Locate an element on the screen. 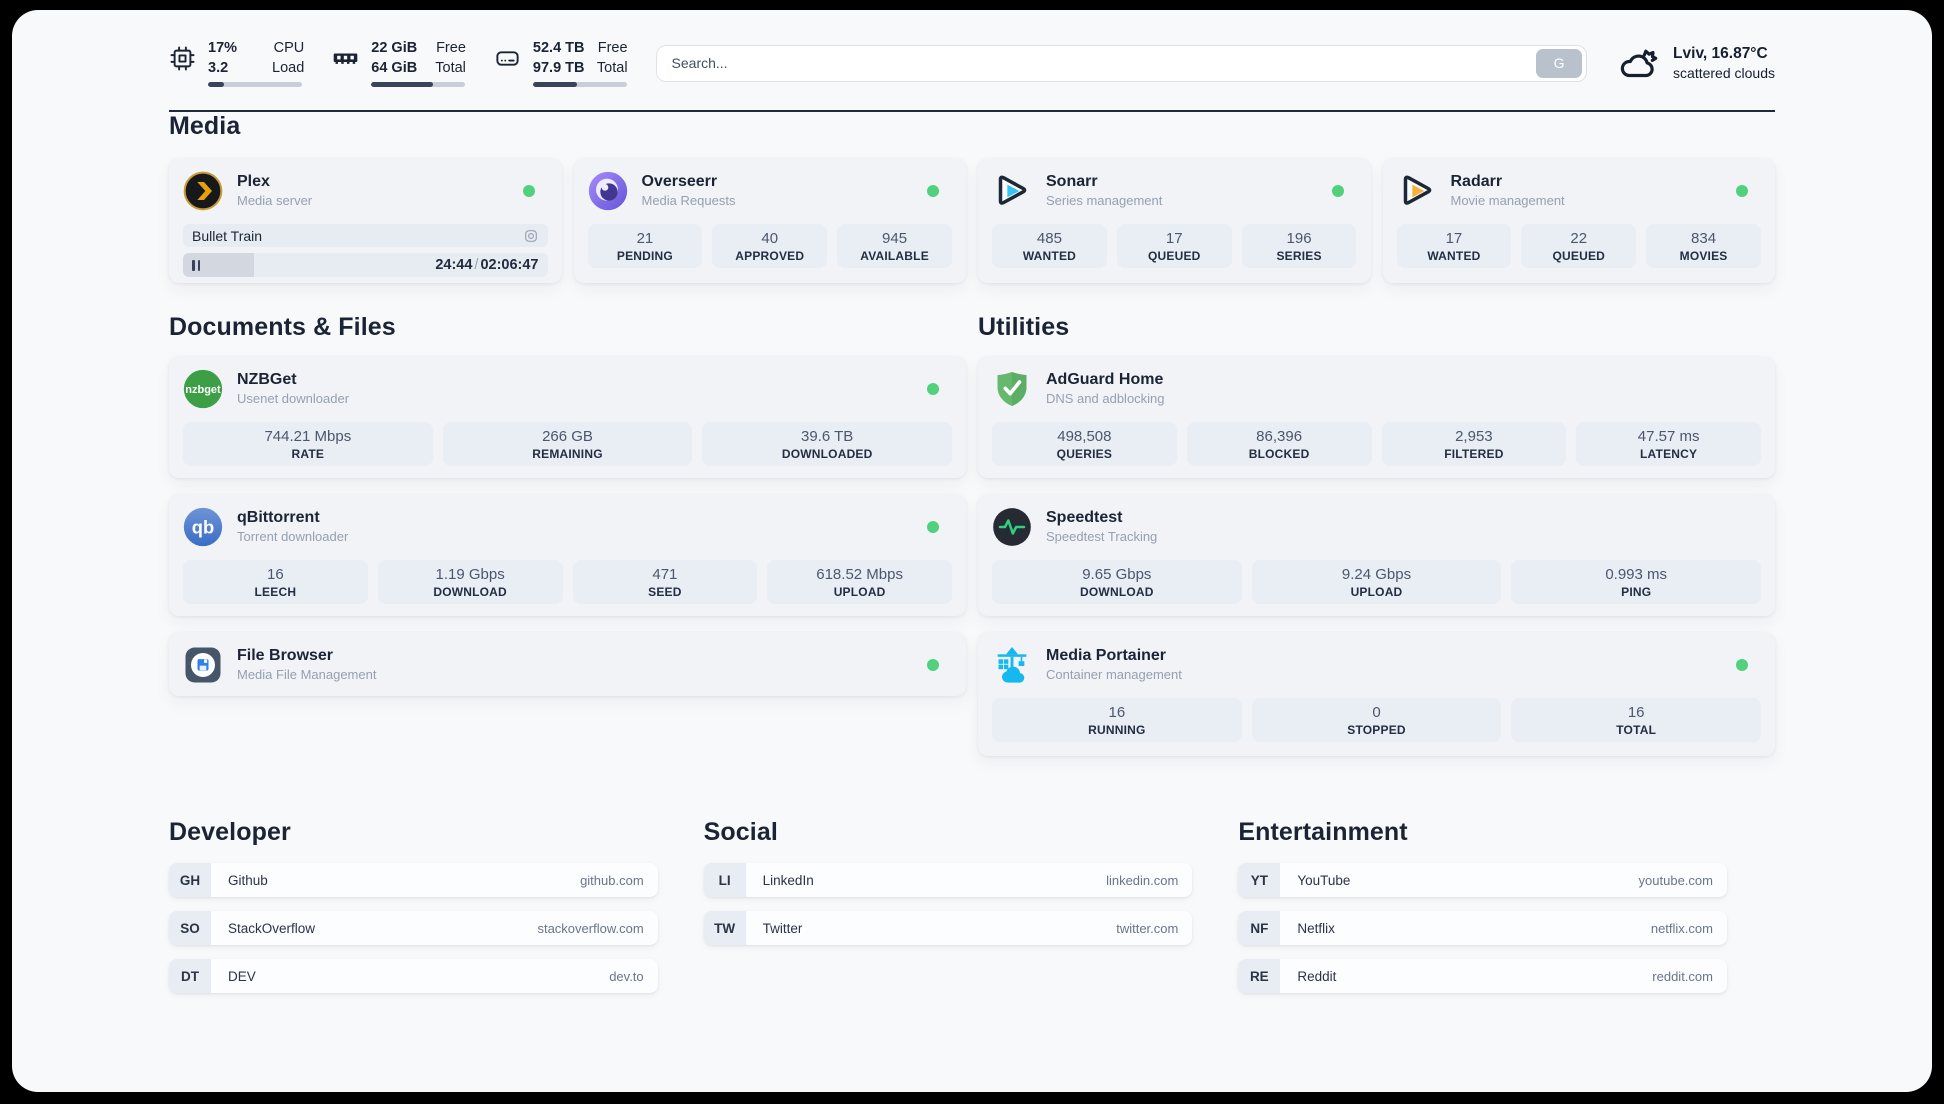 The height and width of the screenshot is (1104, 1944). memory-widget: 22 GiB 64 GiB Free Total is located at coordinates (399, 63).